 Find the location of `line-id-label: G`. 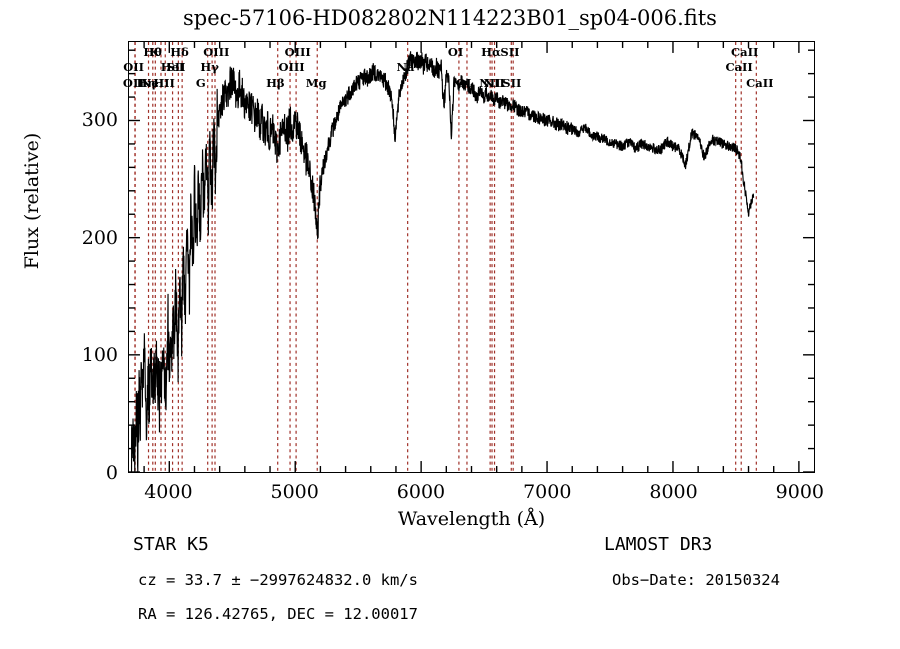

line-id-label: G is located at coordinates (200, 83).